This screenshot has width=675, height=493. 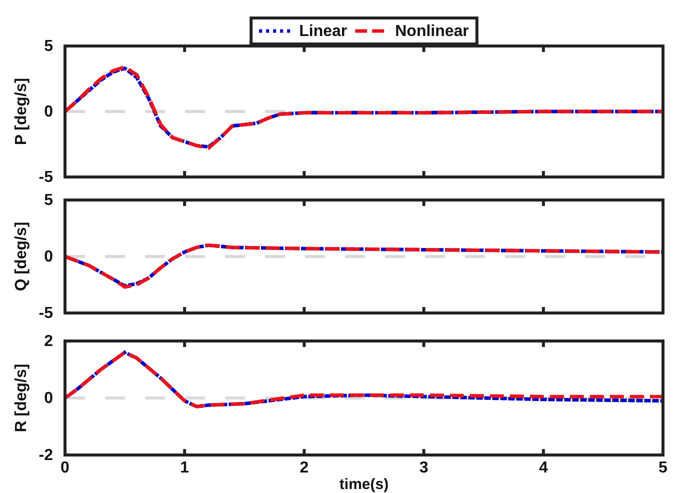 I want to click on line-series, so click(x=364, y=379).